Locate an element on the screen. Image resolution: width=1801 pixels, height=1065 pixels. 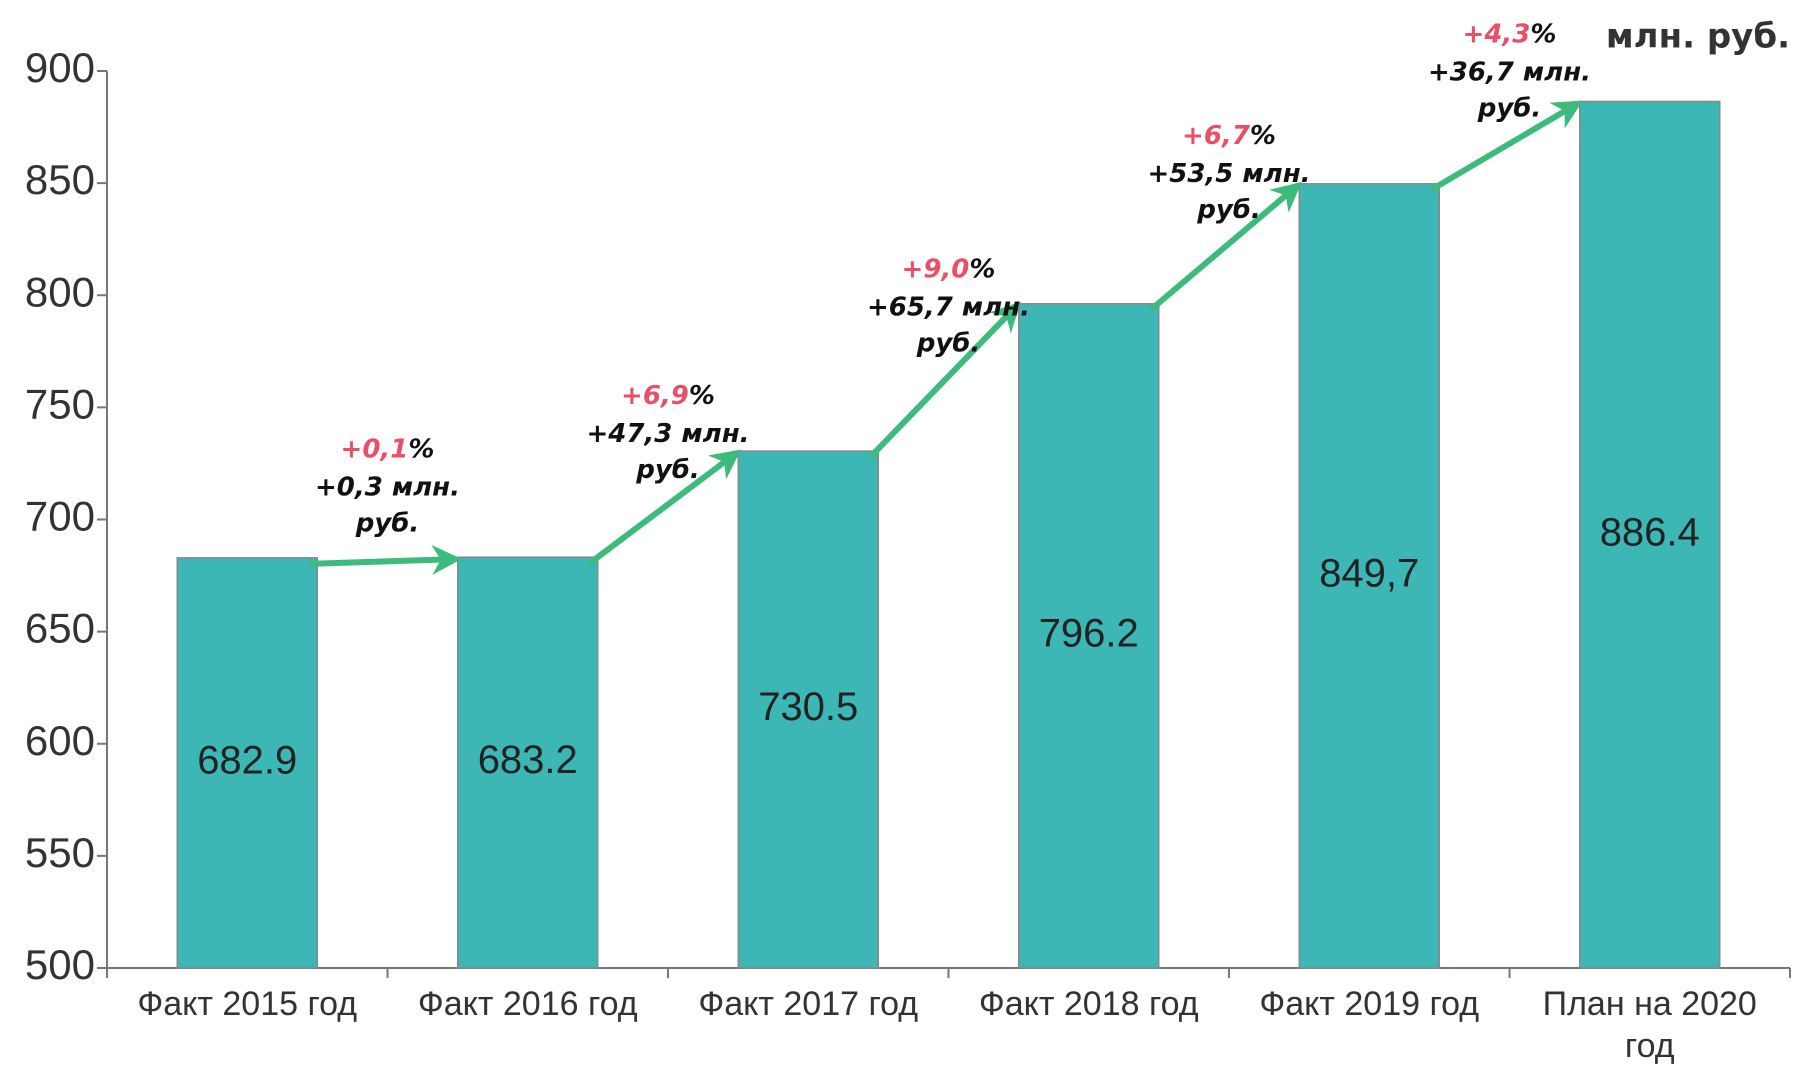
unit-label: млн. руб. is located at coordinates (1698, 37).